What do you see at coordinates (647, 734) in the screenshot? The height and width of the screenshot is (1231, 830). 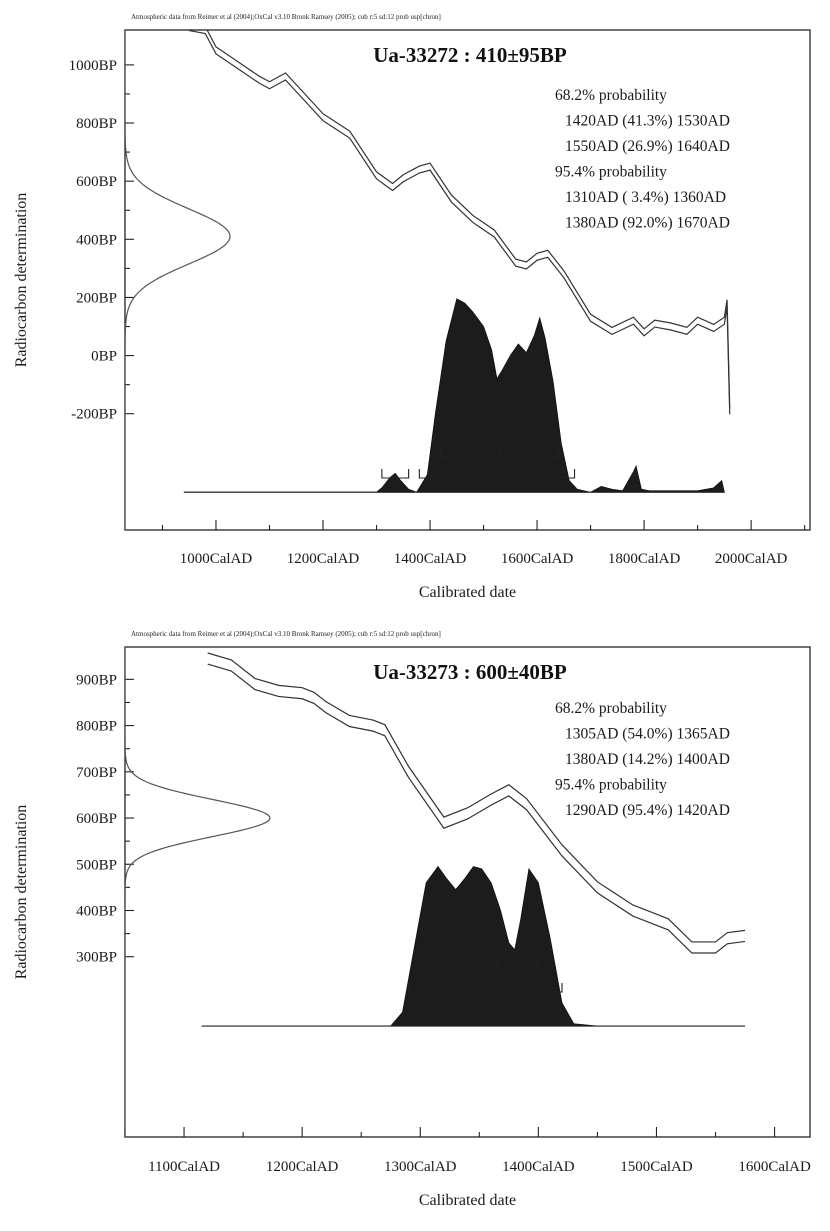 I see `probability-range-label: 1305AD (54.0%) 1365AD` at bounding box center [647, 734].